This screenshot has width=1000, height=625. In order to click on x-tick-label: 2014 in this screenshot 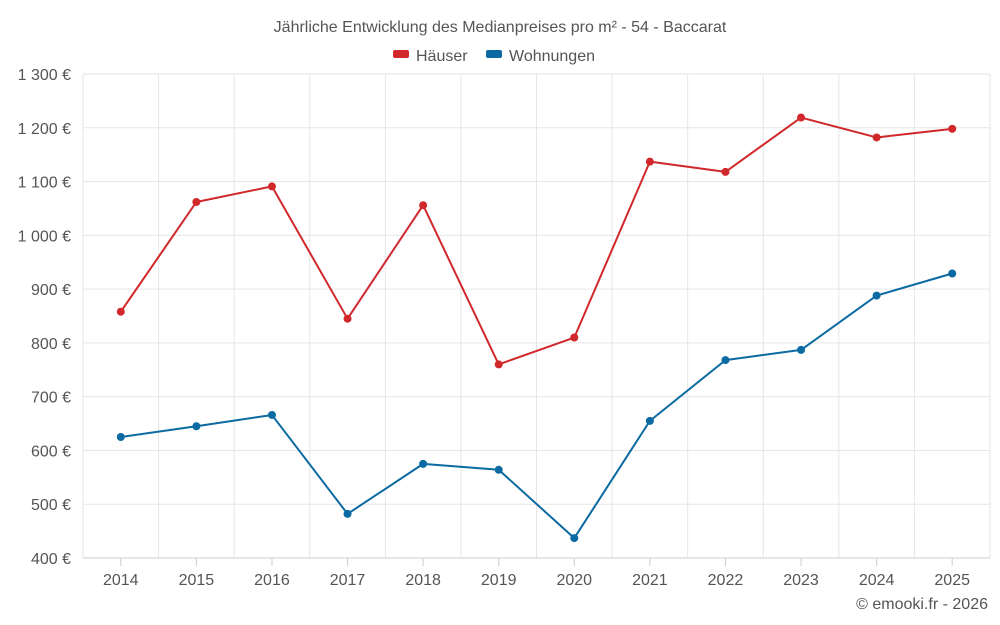, I will do `click(121, 580)`.